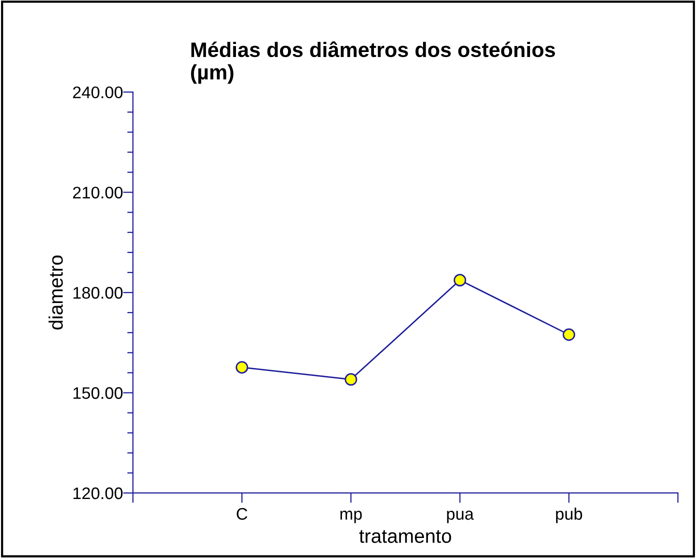  Describe the element at coordinates (98, 292) in the screenshot. I see `y-tick-label: 180.00` at that location.